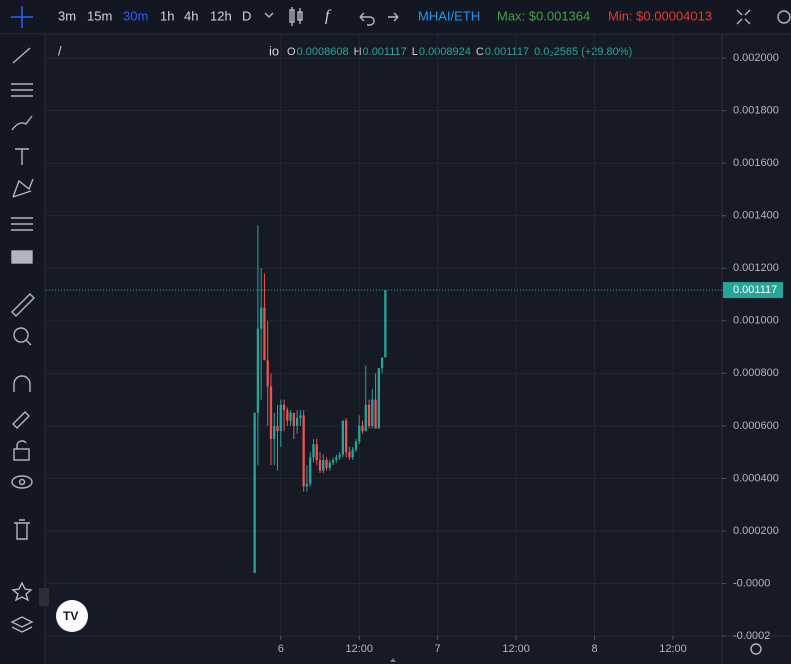 This screenshot has width=791, height=664. Describe the element at coordinates (246, 15) in the screenshot. I see `interval-button: D` at that location.